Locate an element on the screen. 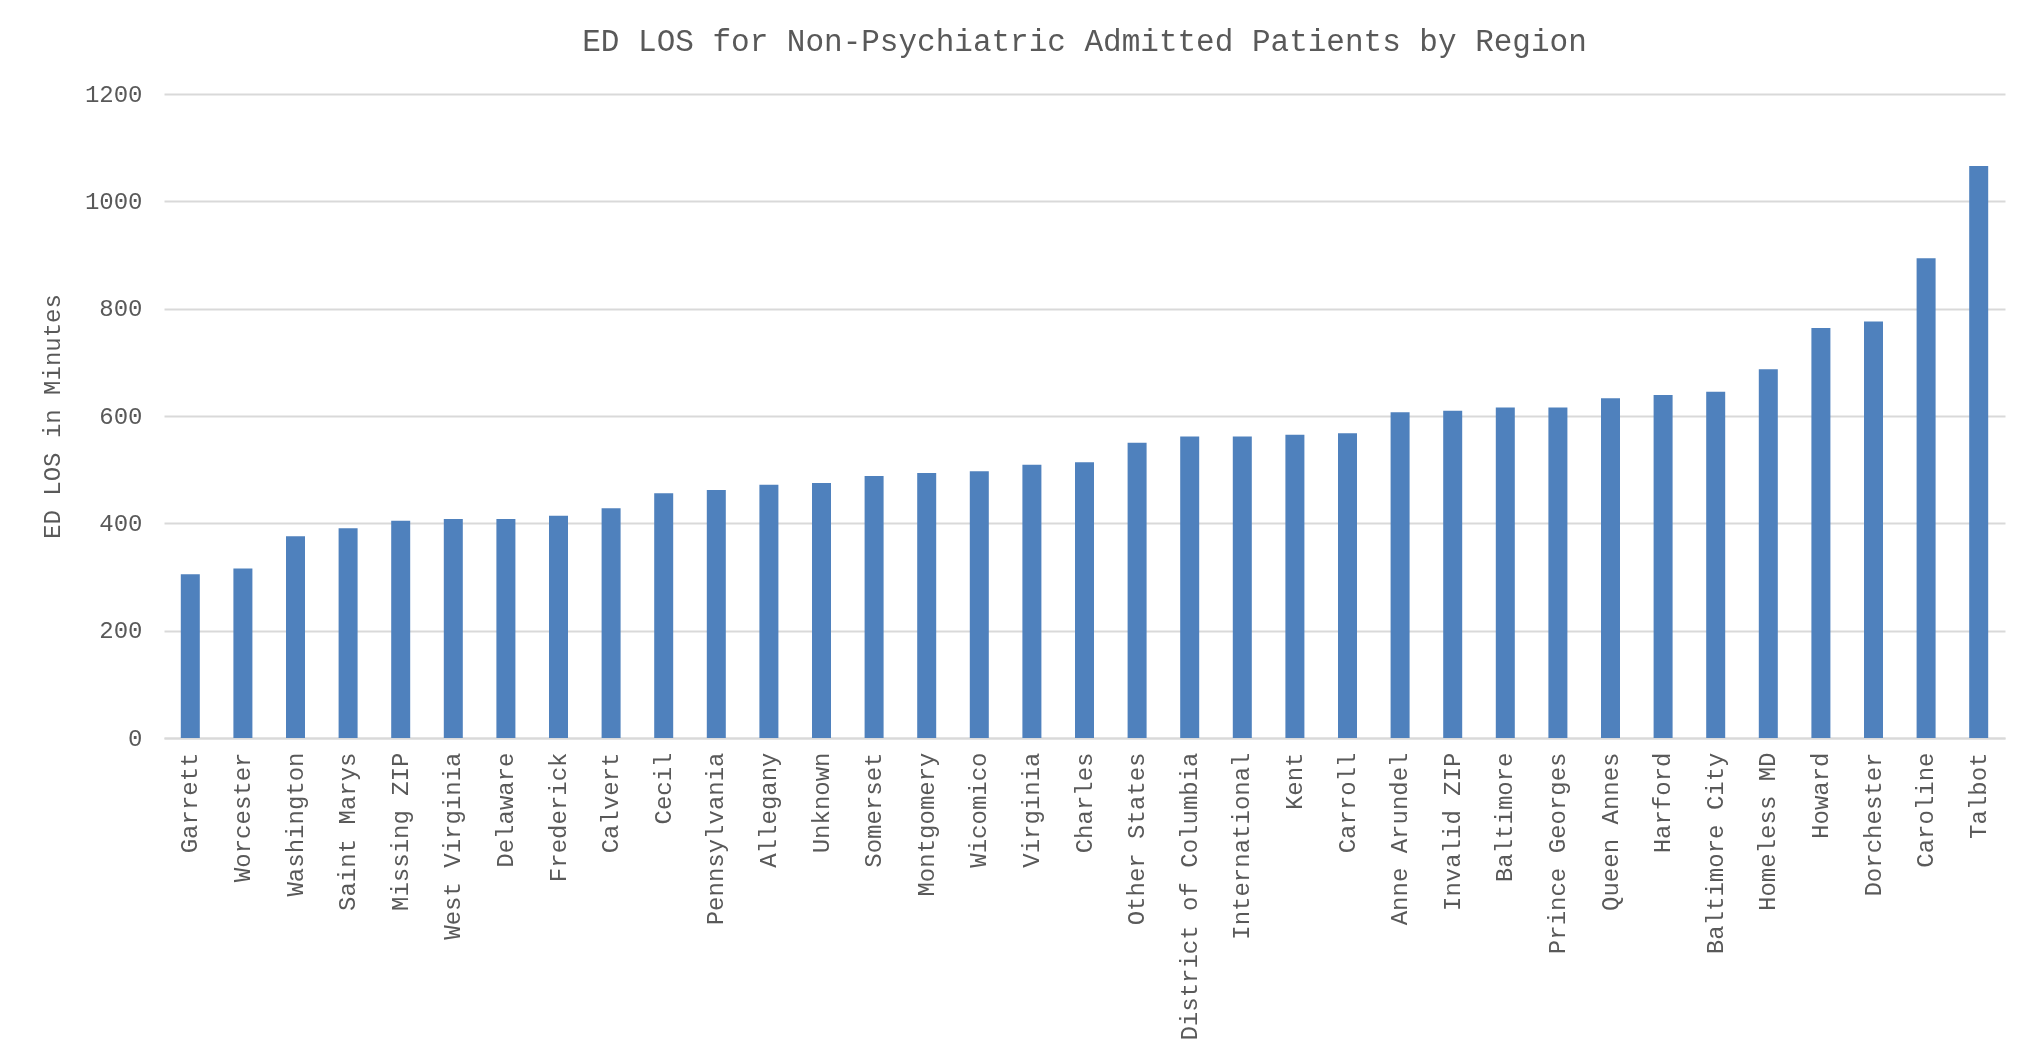  x-tick-label: International is located at coordinates (1243, 846).